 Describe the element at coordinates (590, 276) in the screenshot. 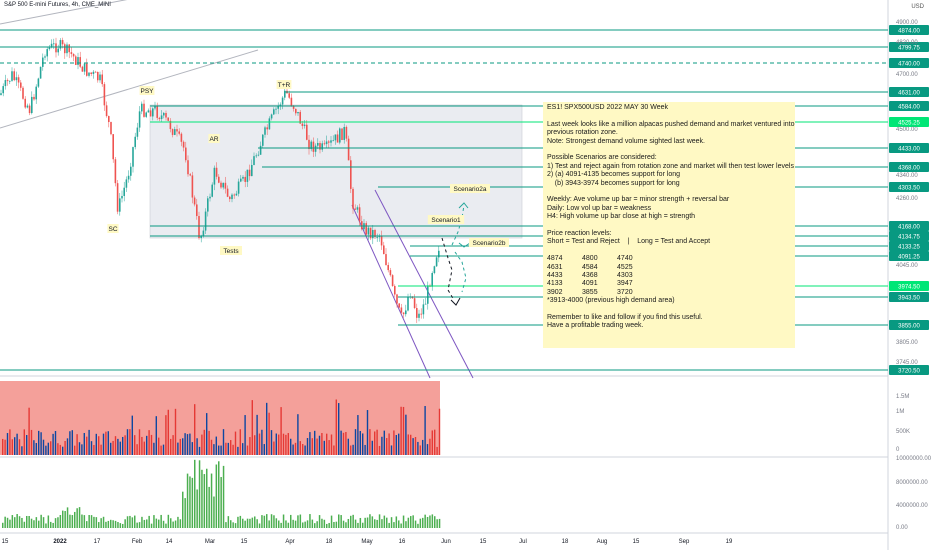

I see `note-line: 4433 4368 4303` at that location.